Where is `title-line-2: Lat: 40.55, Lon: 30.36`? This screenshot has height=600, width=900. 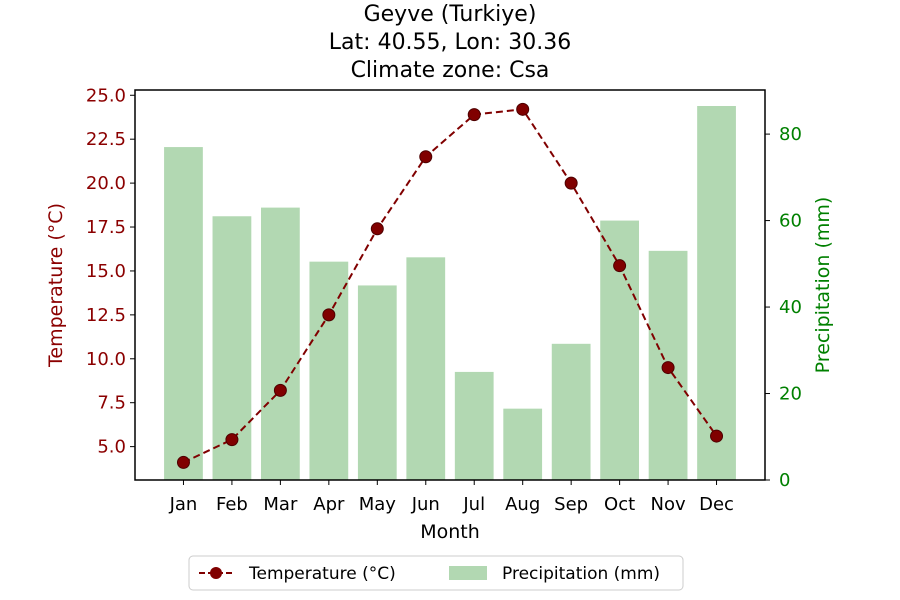
title-line-2: Lat: 40.55, Lon: 30.36 is located at coordinates (450, 42).